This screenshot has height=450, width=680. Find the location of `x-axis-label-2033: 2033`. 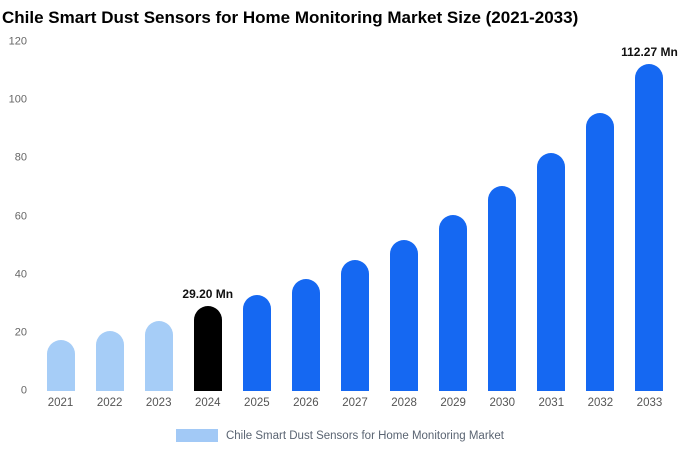

x-axis-label-2033: 2033 is located at coordinates (649, 403).